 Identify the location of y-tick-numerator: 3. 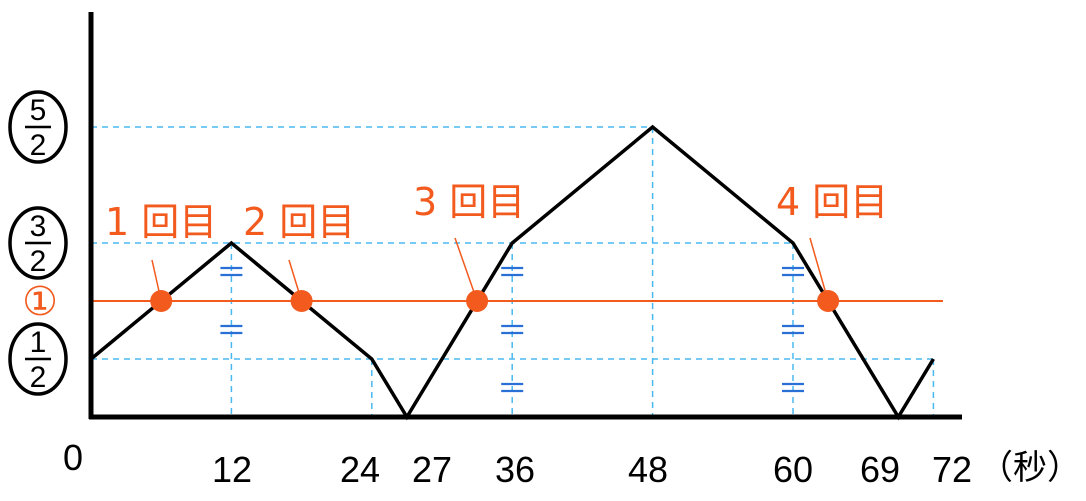
(38, 226).